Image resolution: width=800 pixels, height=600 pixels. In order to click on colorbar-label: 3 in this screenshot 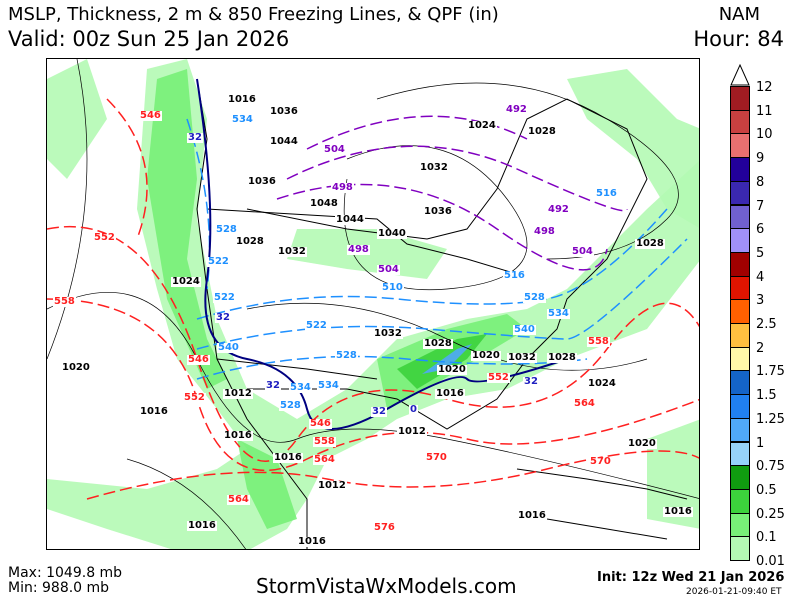, I will do `click(760, 301)`.